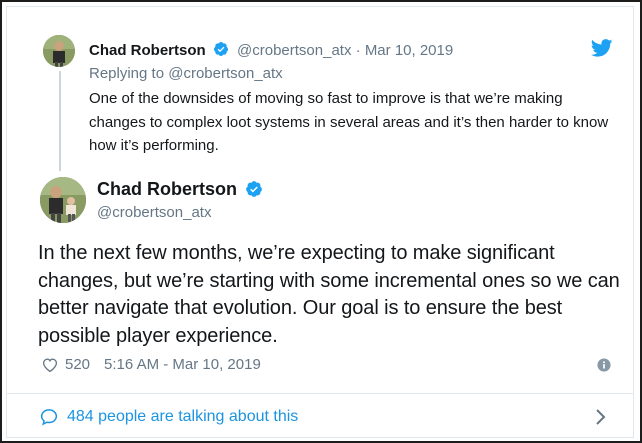  What do you see at coordinates (63, 200) in the screenshot?
I see `main-avatar` at bounding box center [63, 200].